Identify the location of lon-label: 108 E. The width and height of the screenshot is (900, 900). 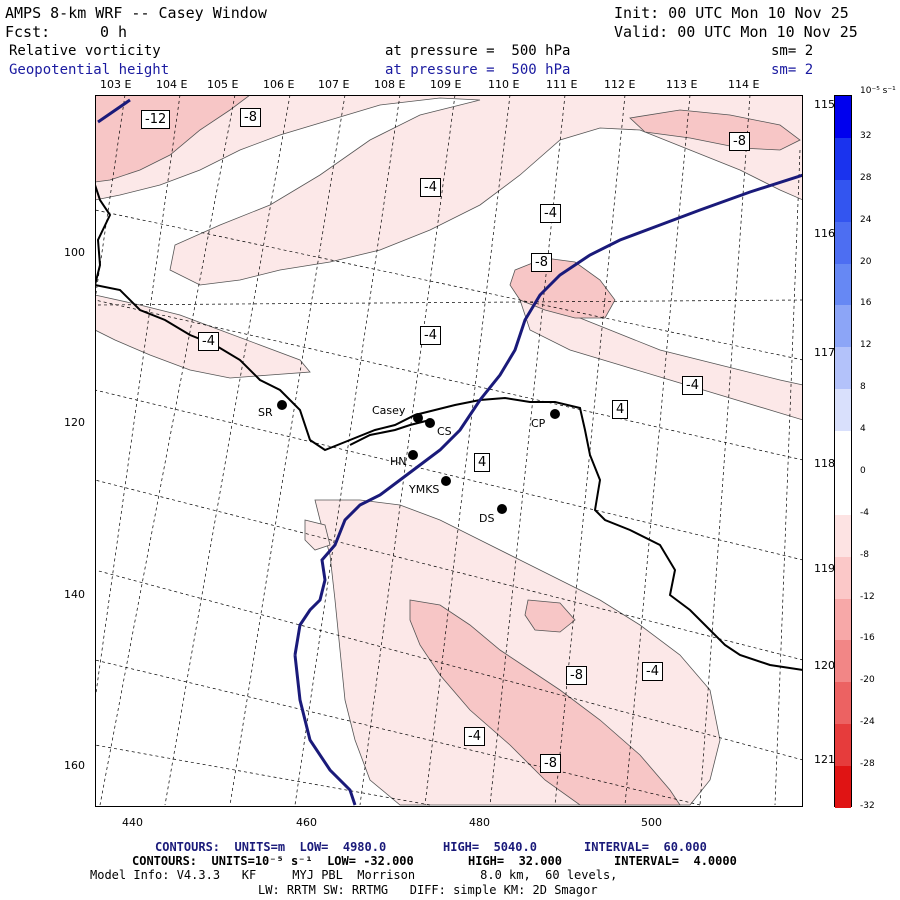
(390, 84).